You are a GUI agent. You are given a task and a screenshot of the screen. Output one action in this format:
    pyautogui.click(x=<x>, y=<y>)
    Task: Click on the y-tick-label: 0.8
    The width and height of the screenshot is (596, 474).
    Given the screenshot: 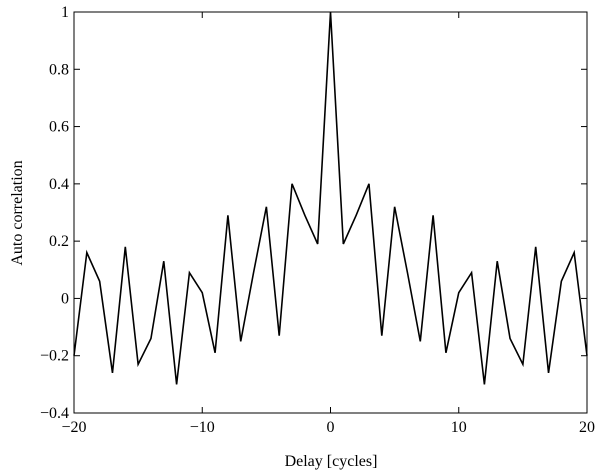 What is the action you would take?
    pyautogui.click(x=59, y=69)
    